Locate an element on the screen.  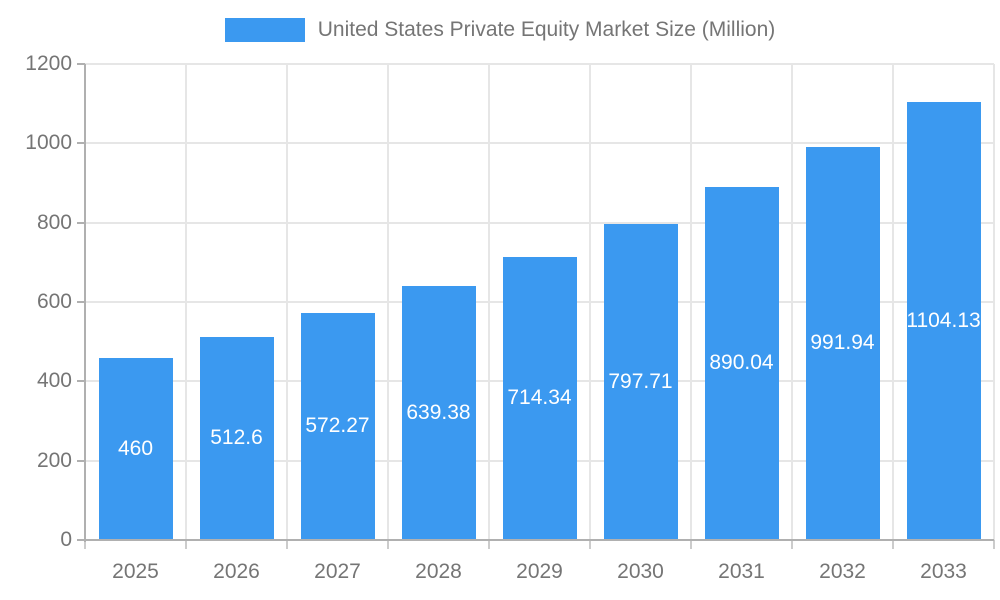
bar: 639.38 is located at coordinates (438, 413).